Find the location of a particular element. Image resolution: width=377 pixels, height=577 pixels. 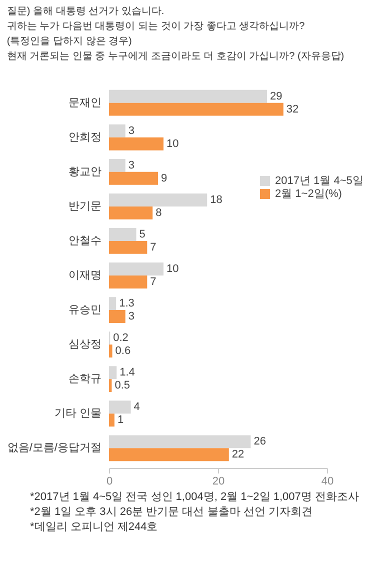

y-tick-label: 없음/모름/응답거절 is located at coordinates (54, 448).